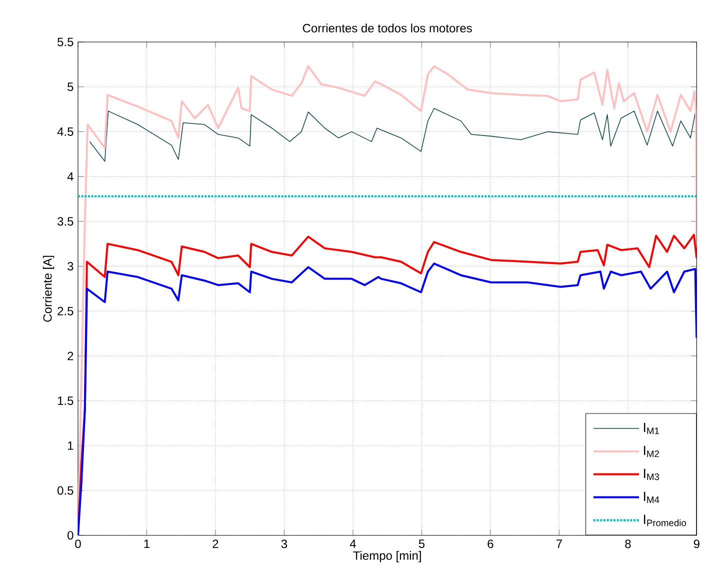 The image size is (702, 586). Describe the element at coordinates (652, 497) in the screenshot. I see `legend-label: I$_{M4}$` at that location.